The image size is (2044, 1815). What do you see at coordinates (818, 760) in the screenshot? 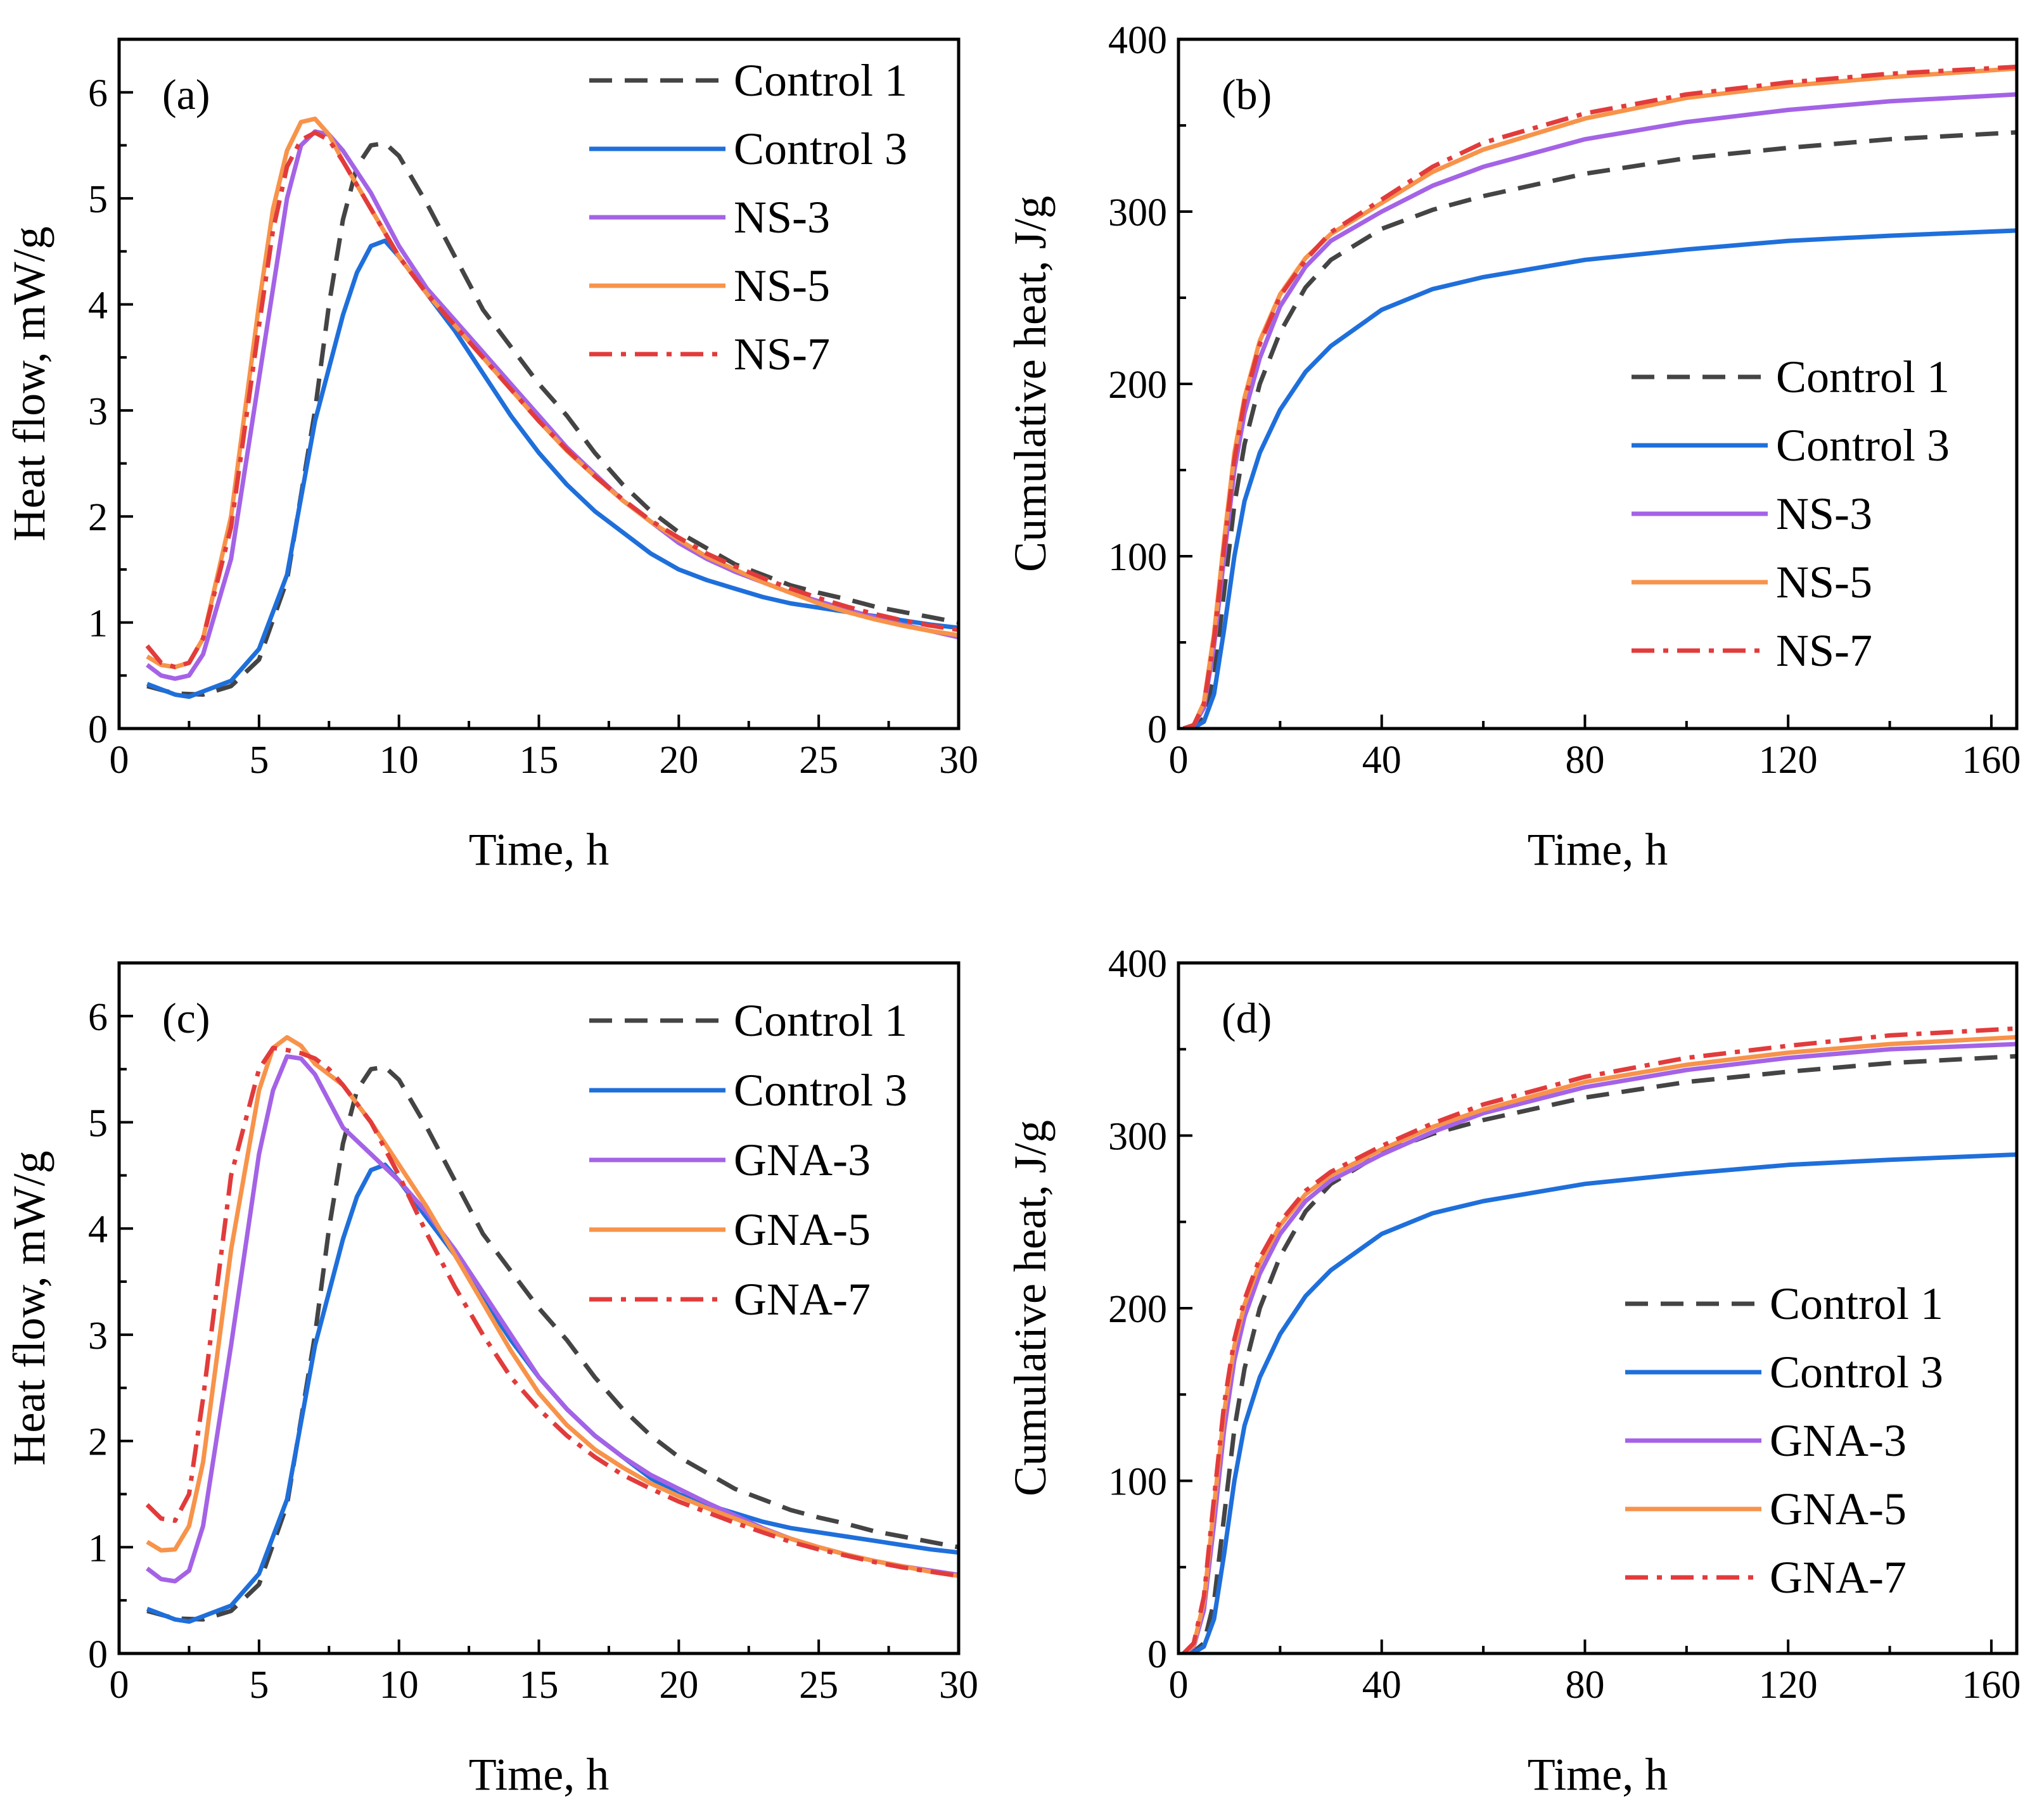
I see `panel-a-x-tick-label: 25` at bounding box center [818, 760].